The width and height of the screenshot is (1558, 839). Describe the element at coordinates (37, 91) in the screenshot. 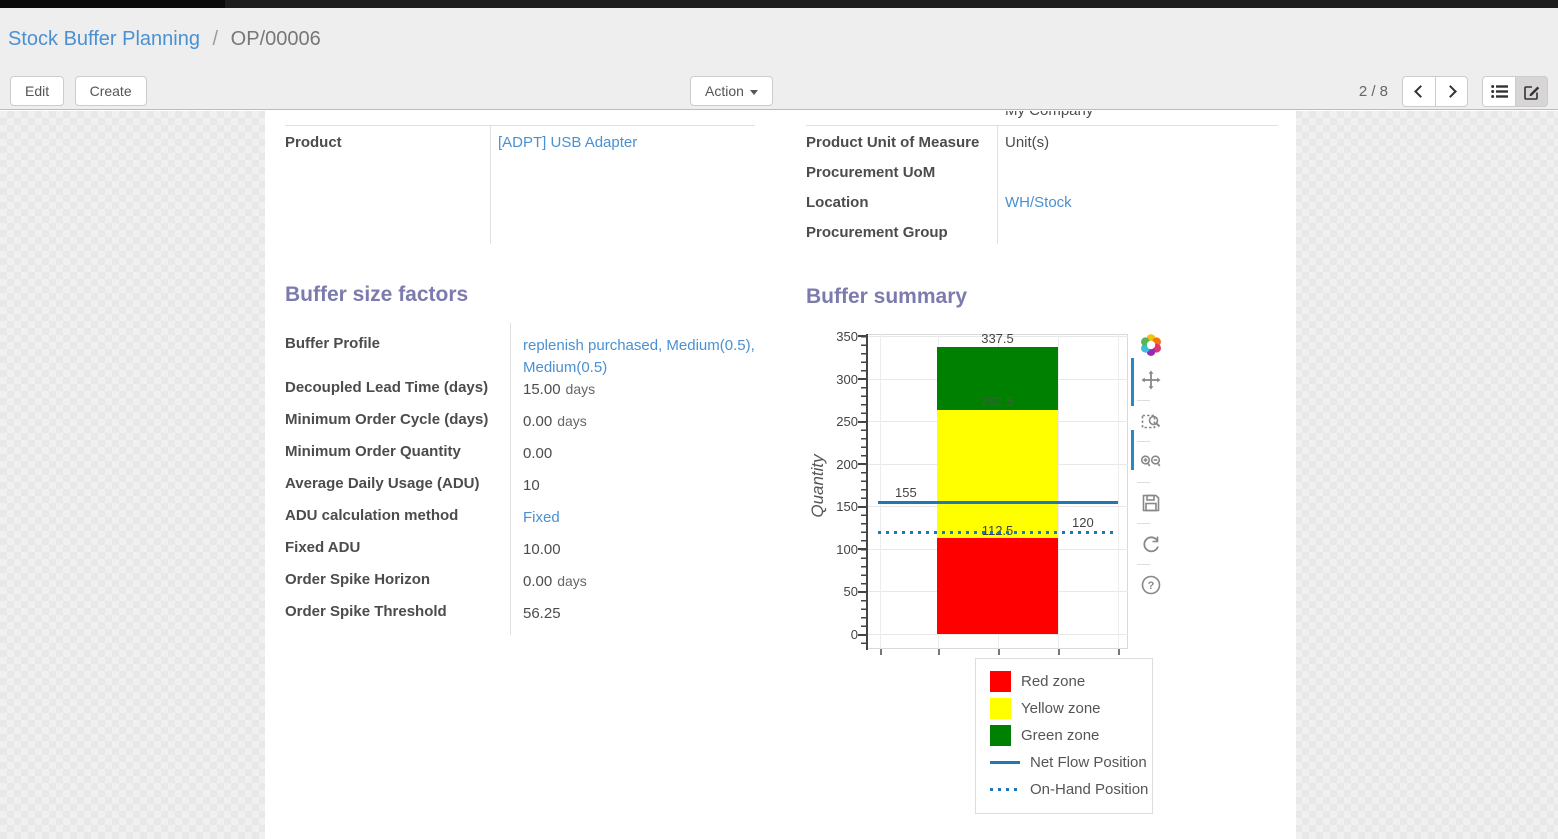

I see `edit-button: Edit` at that location.